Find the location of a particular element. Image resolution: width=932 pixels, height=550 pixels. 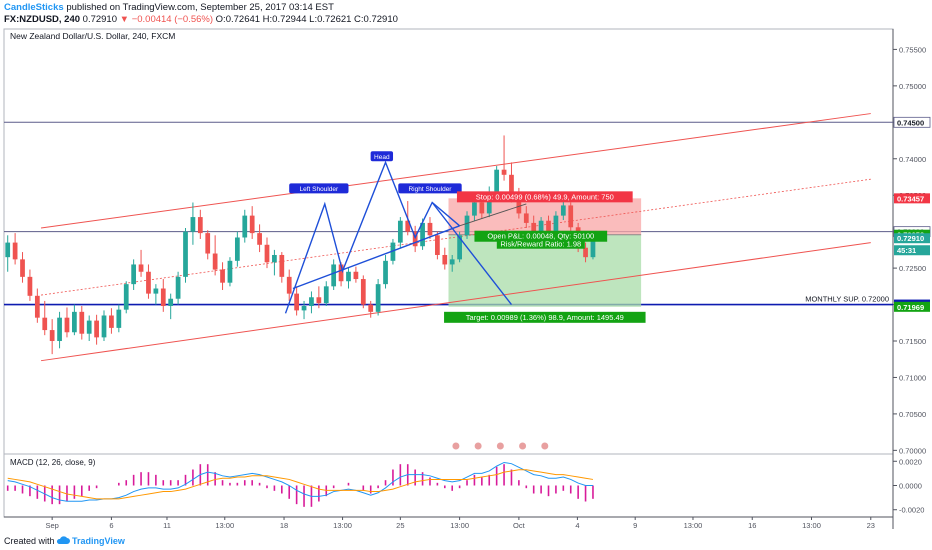

macd-tick-label: -0.0020 is located at coordinates (911, 510).